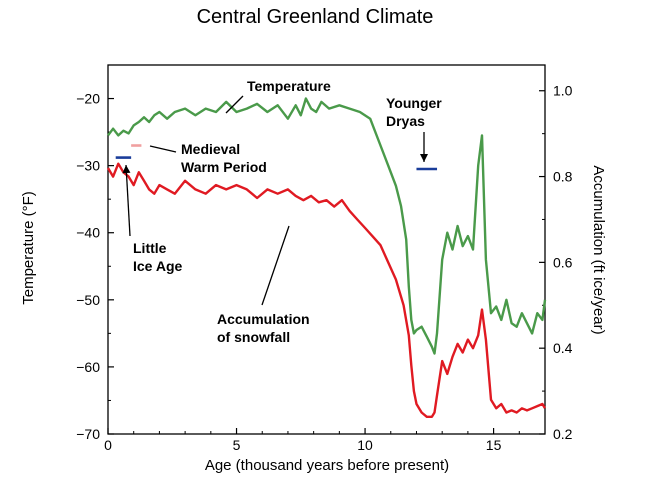 The width and height of the screenshot is (650, 487). Describe the element at coordinates (224, 167) in the screenshot. I see `medieval-label-line: Warm Period` at that location.